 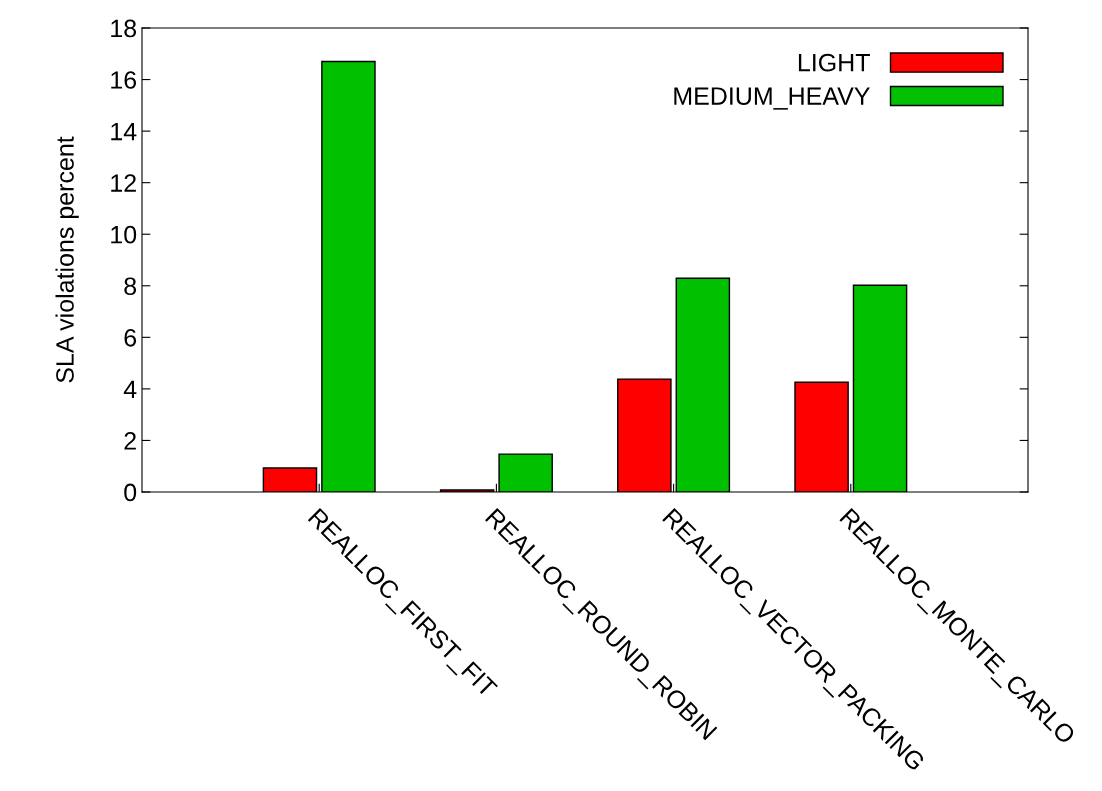 I want to click on y-tick-label: 6, so click(x=130, y=337).